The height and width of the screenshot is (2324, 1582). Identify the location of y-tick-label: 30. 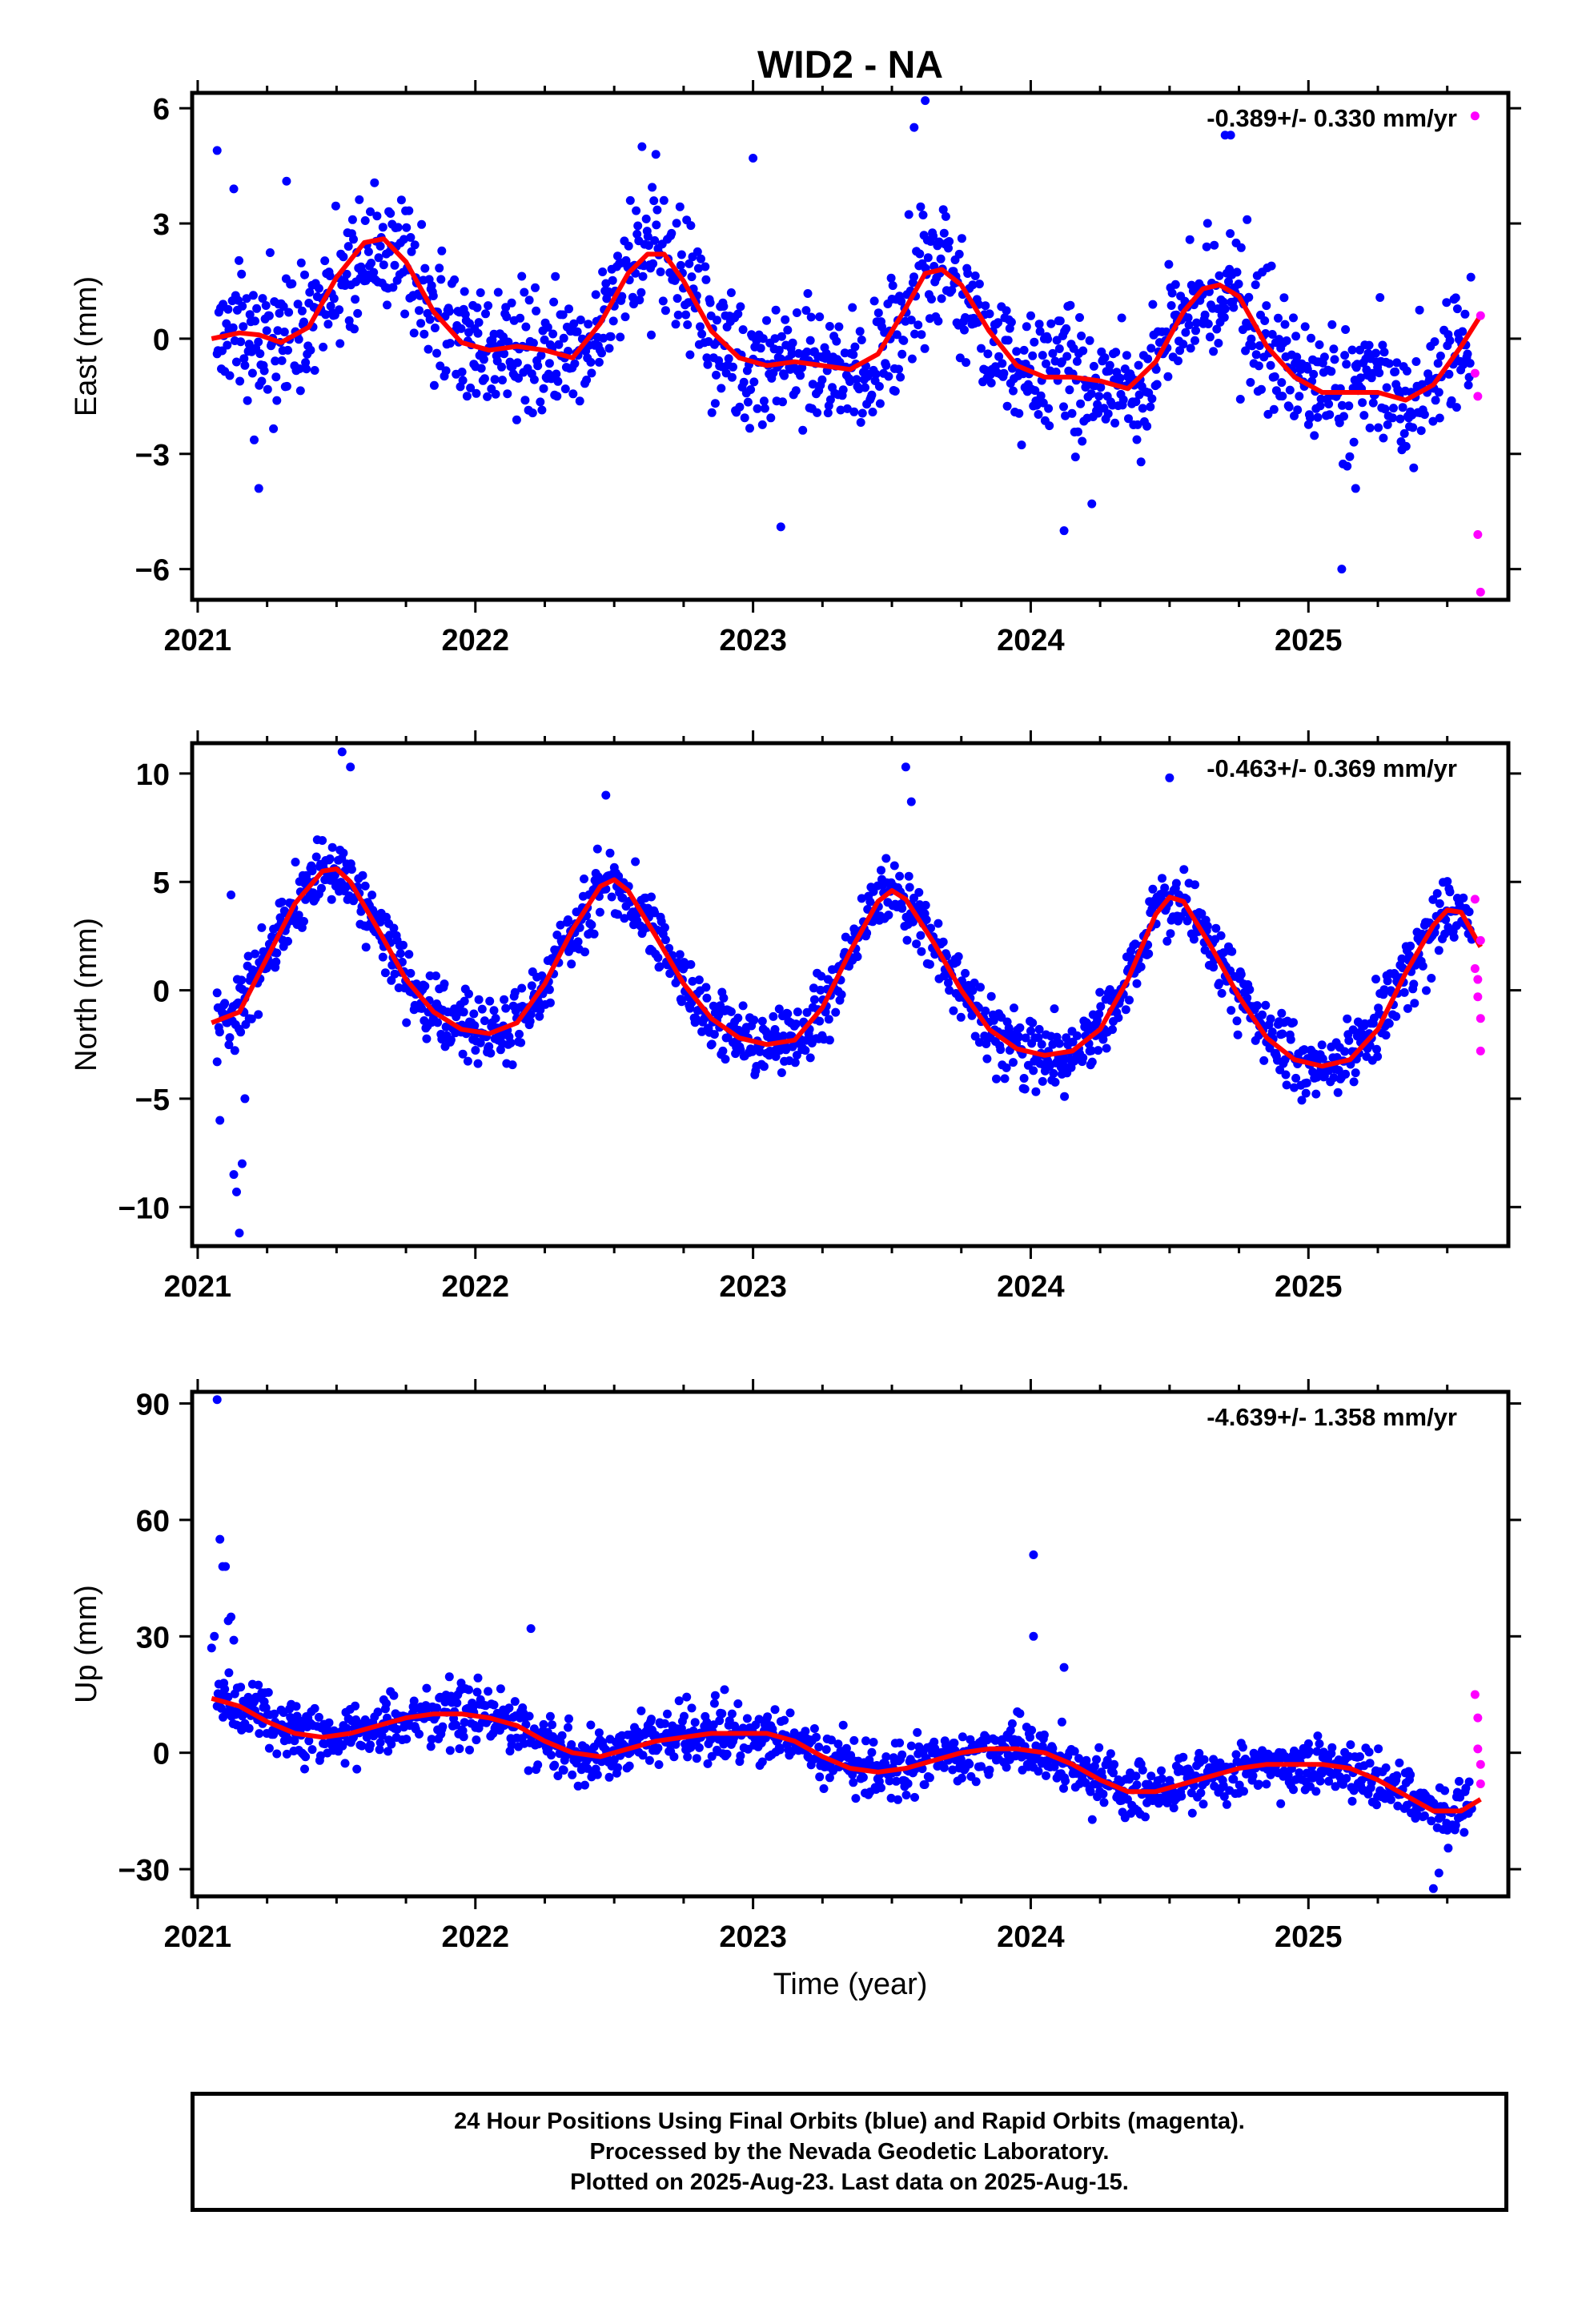
(153, 1638).